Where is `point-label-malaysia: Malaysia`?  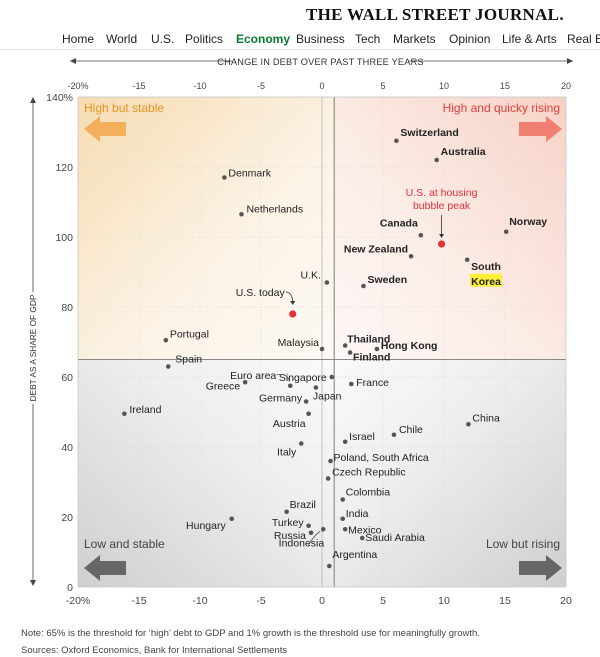 point-label-malaysia: Malaysia is located at coordinates (299, 343).